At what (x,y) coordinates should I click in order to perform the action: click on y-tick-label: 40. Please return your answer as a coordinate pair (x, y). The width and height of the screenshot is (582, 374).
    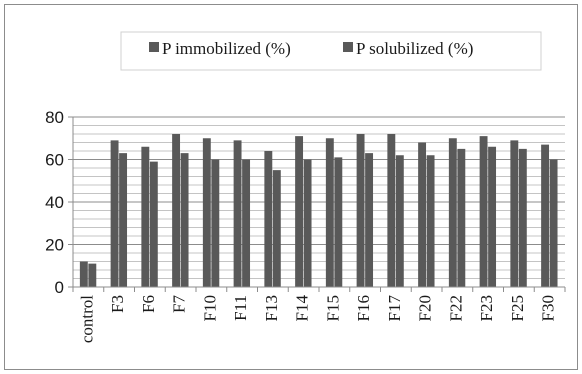
    Looking at the image, I should click on (54, 202).